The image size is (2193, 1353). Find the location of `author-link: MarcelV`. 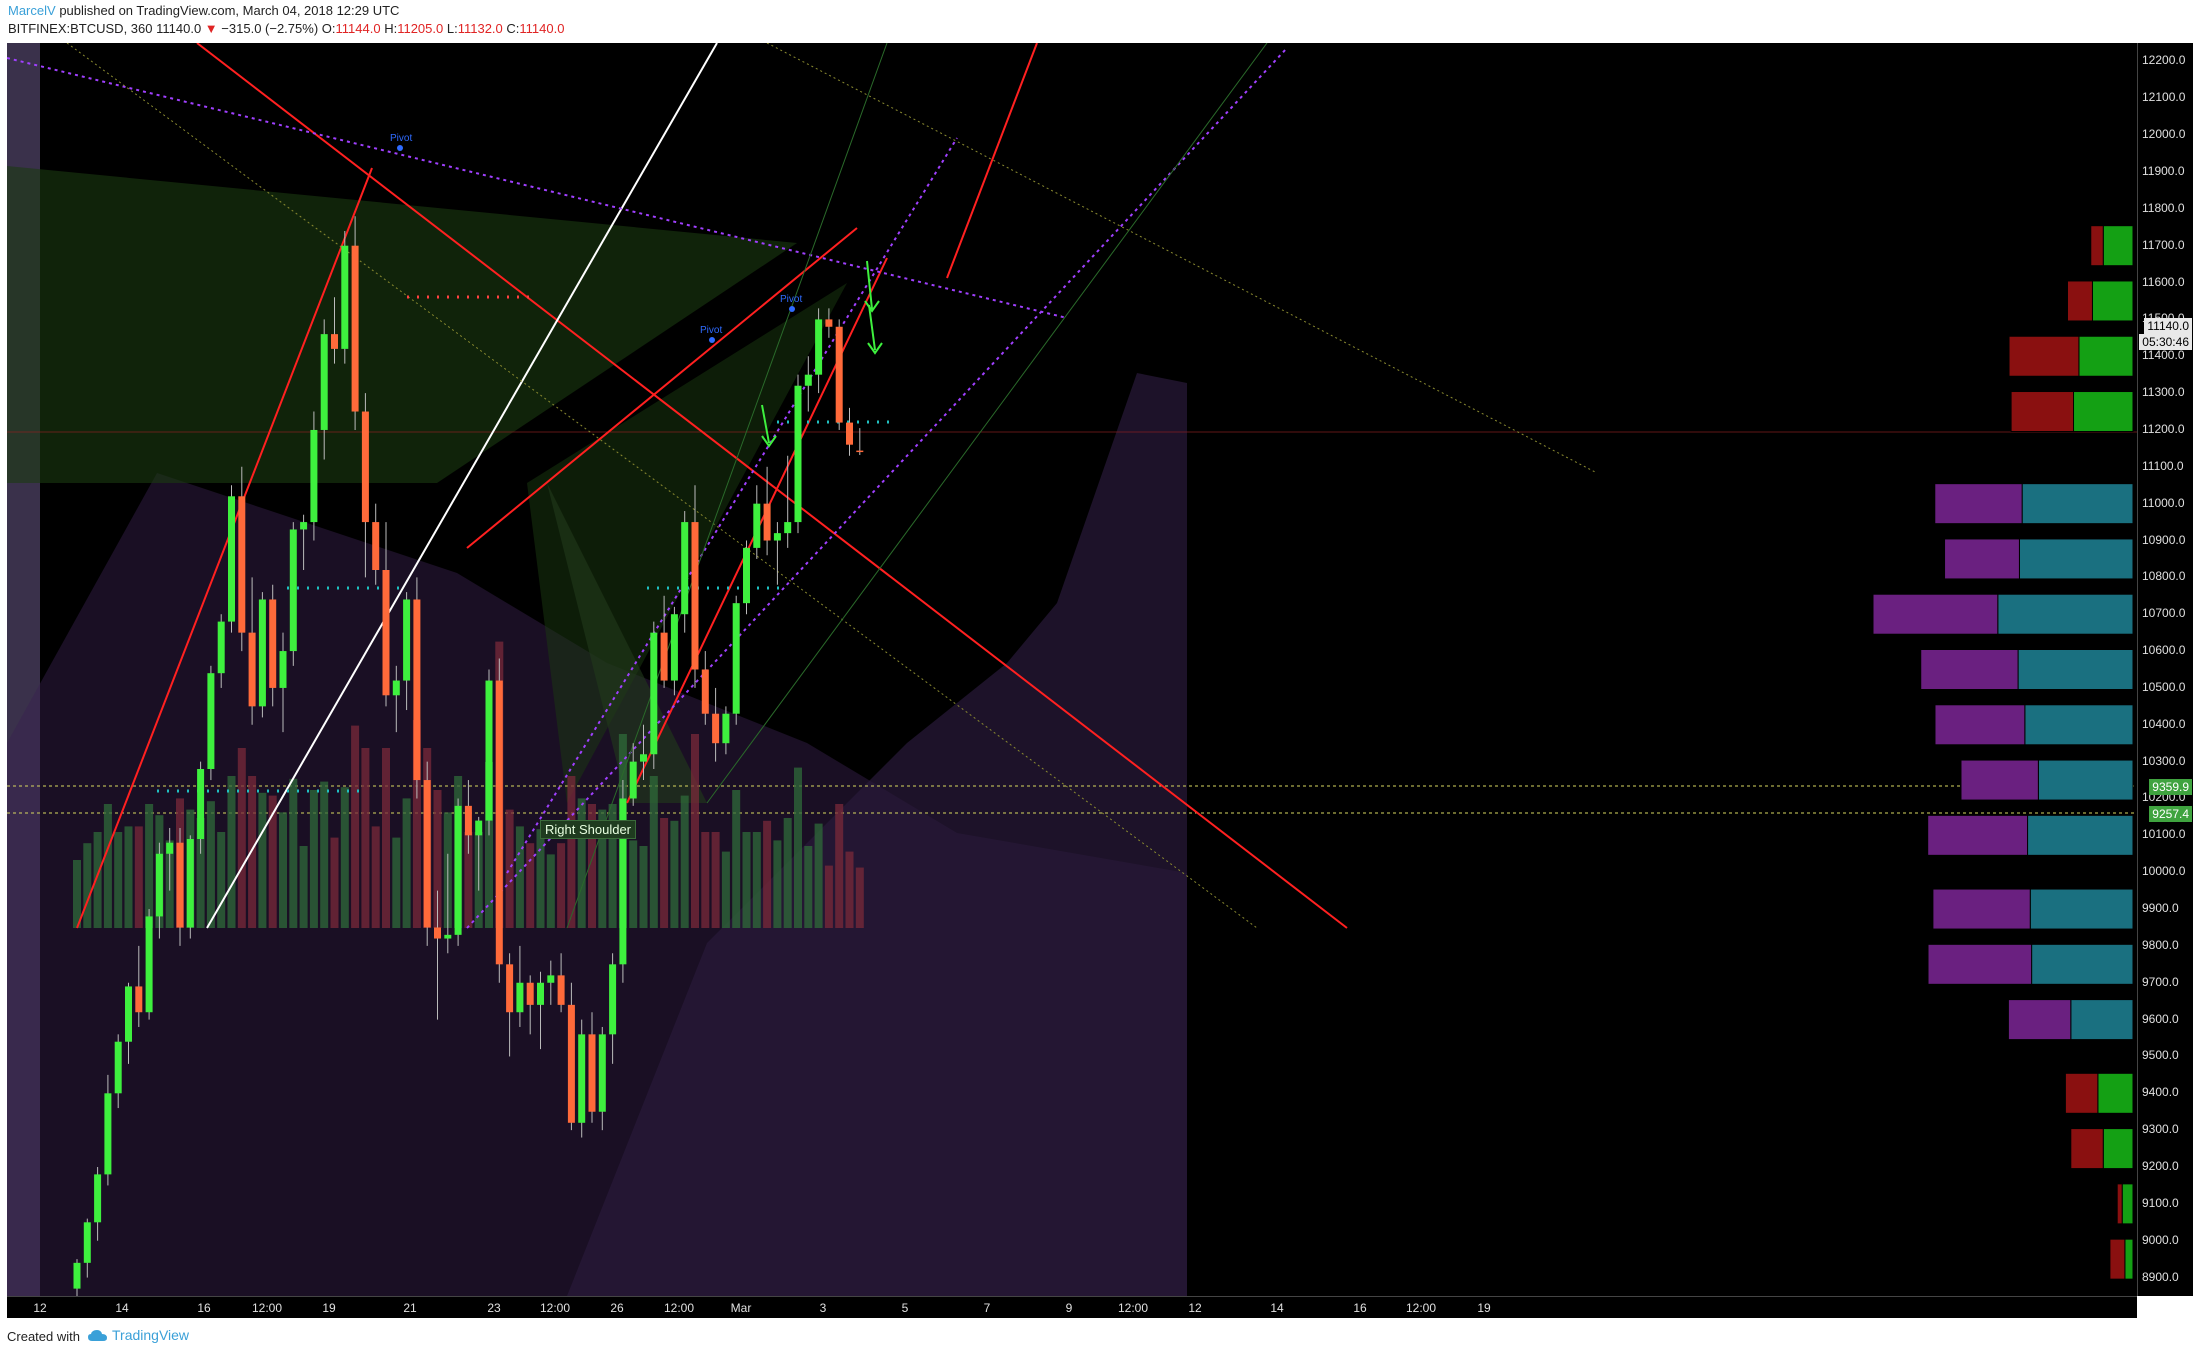

author-link: MarcelV is located at coordinates (32, 10).